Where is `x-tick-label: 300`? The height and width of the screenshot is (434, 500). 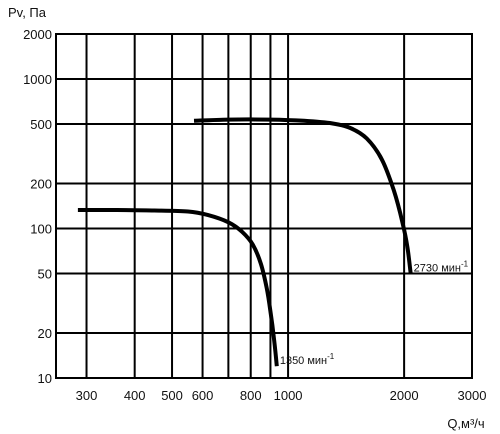 x-tick-label: 300 is located at coordinates (87, 395).